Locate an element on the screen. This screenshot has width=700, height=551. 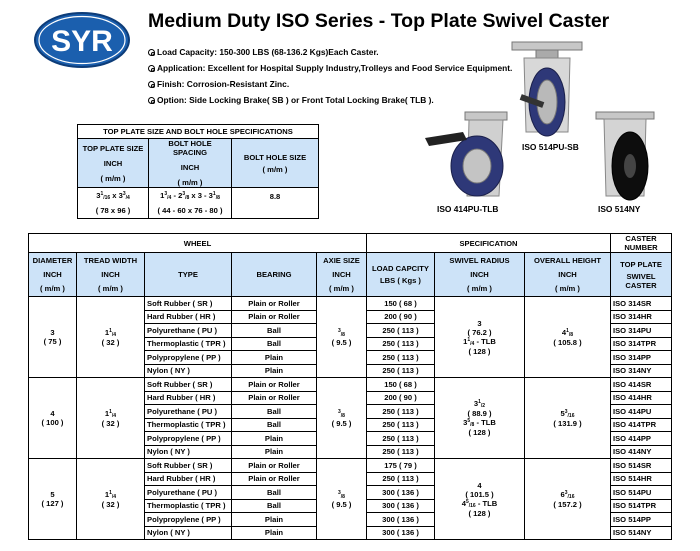
syr-logo: SYR is located at coordinates (82, 40).